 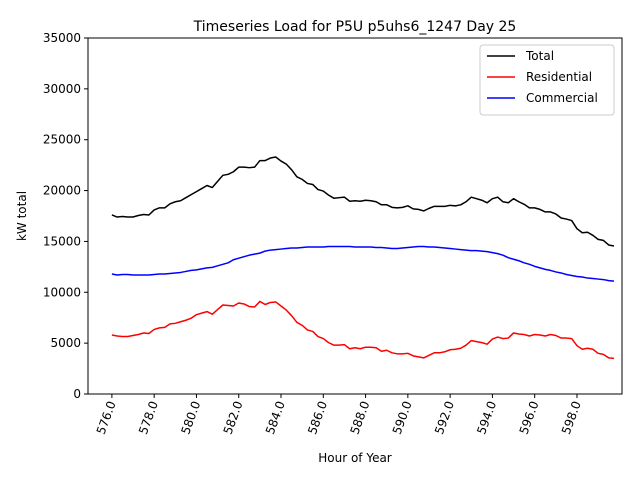 I want to click on y-tick-label: 25000, so click(x=62, y=140).